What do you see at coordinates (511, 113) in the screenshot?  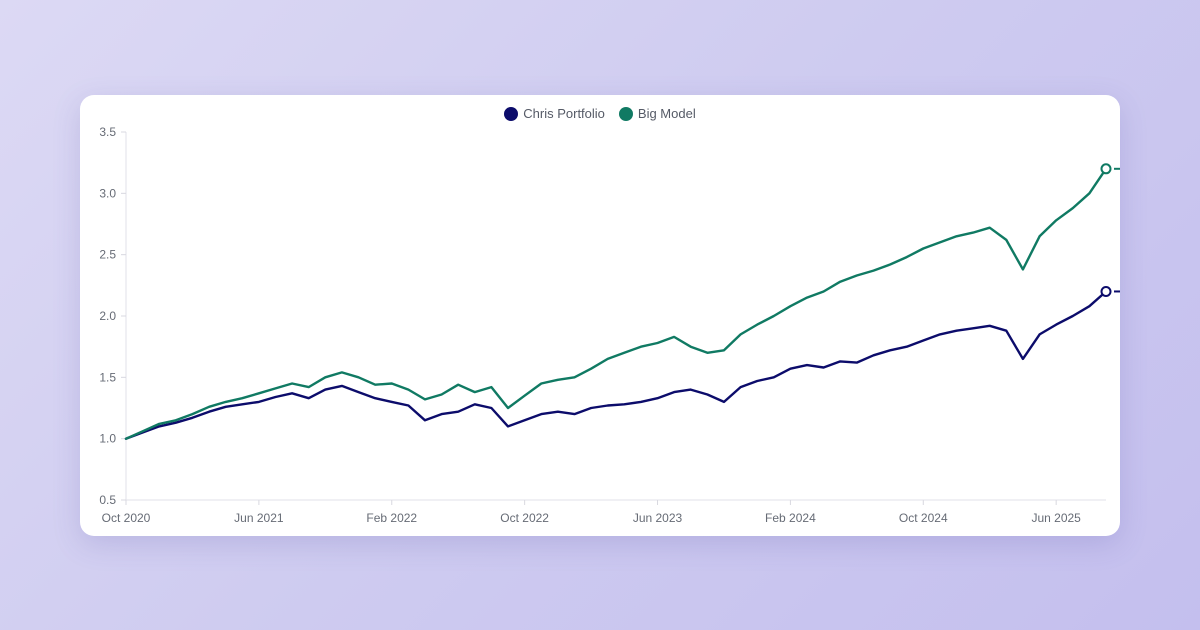 I see `legend-swatch-chris-portfolio` at bounding box center [511, 113].